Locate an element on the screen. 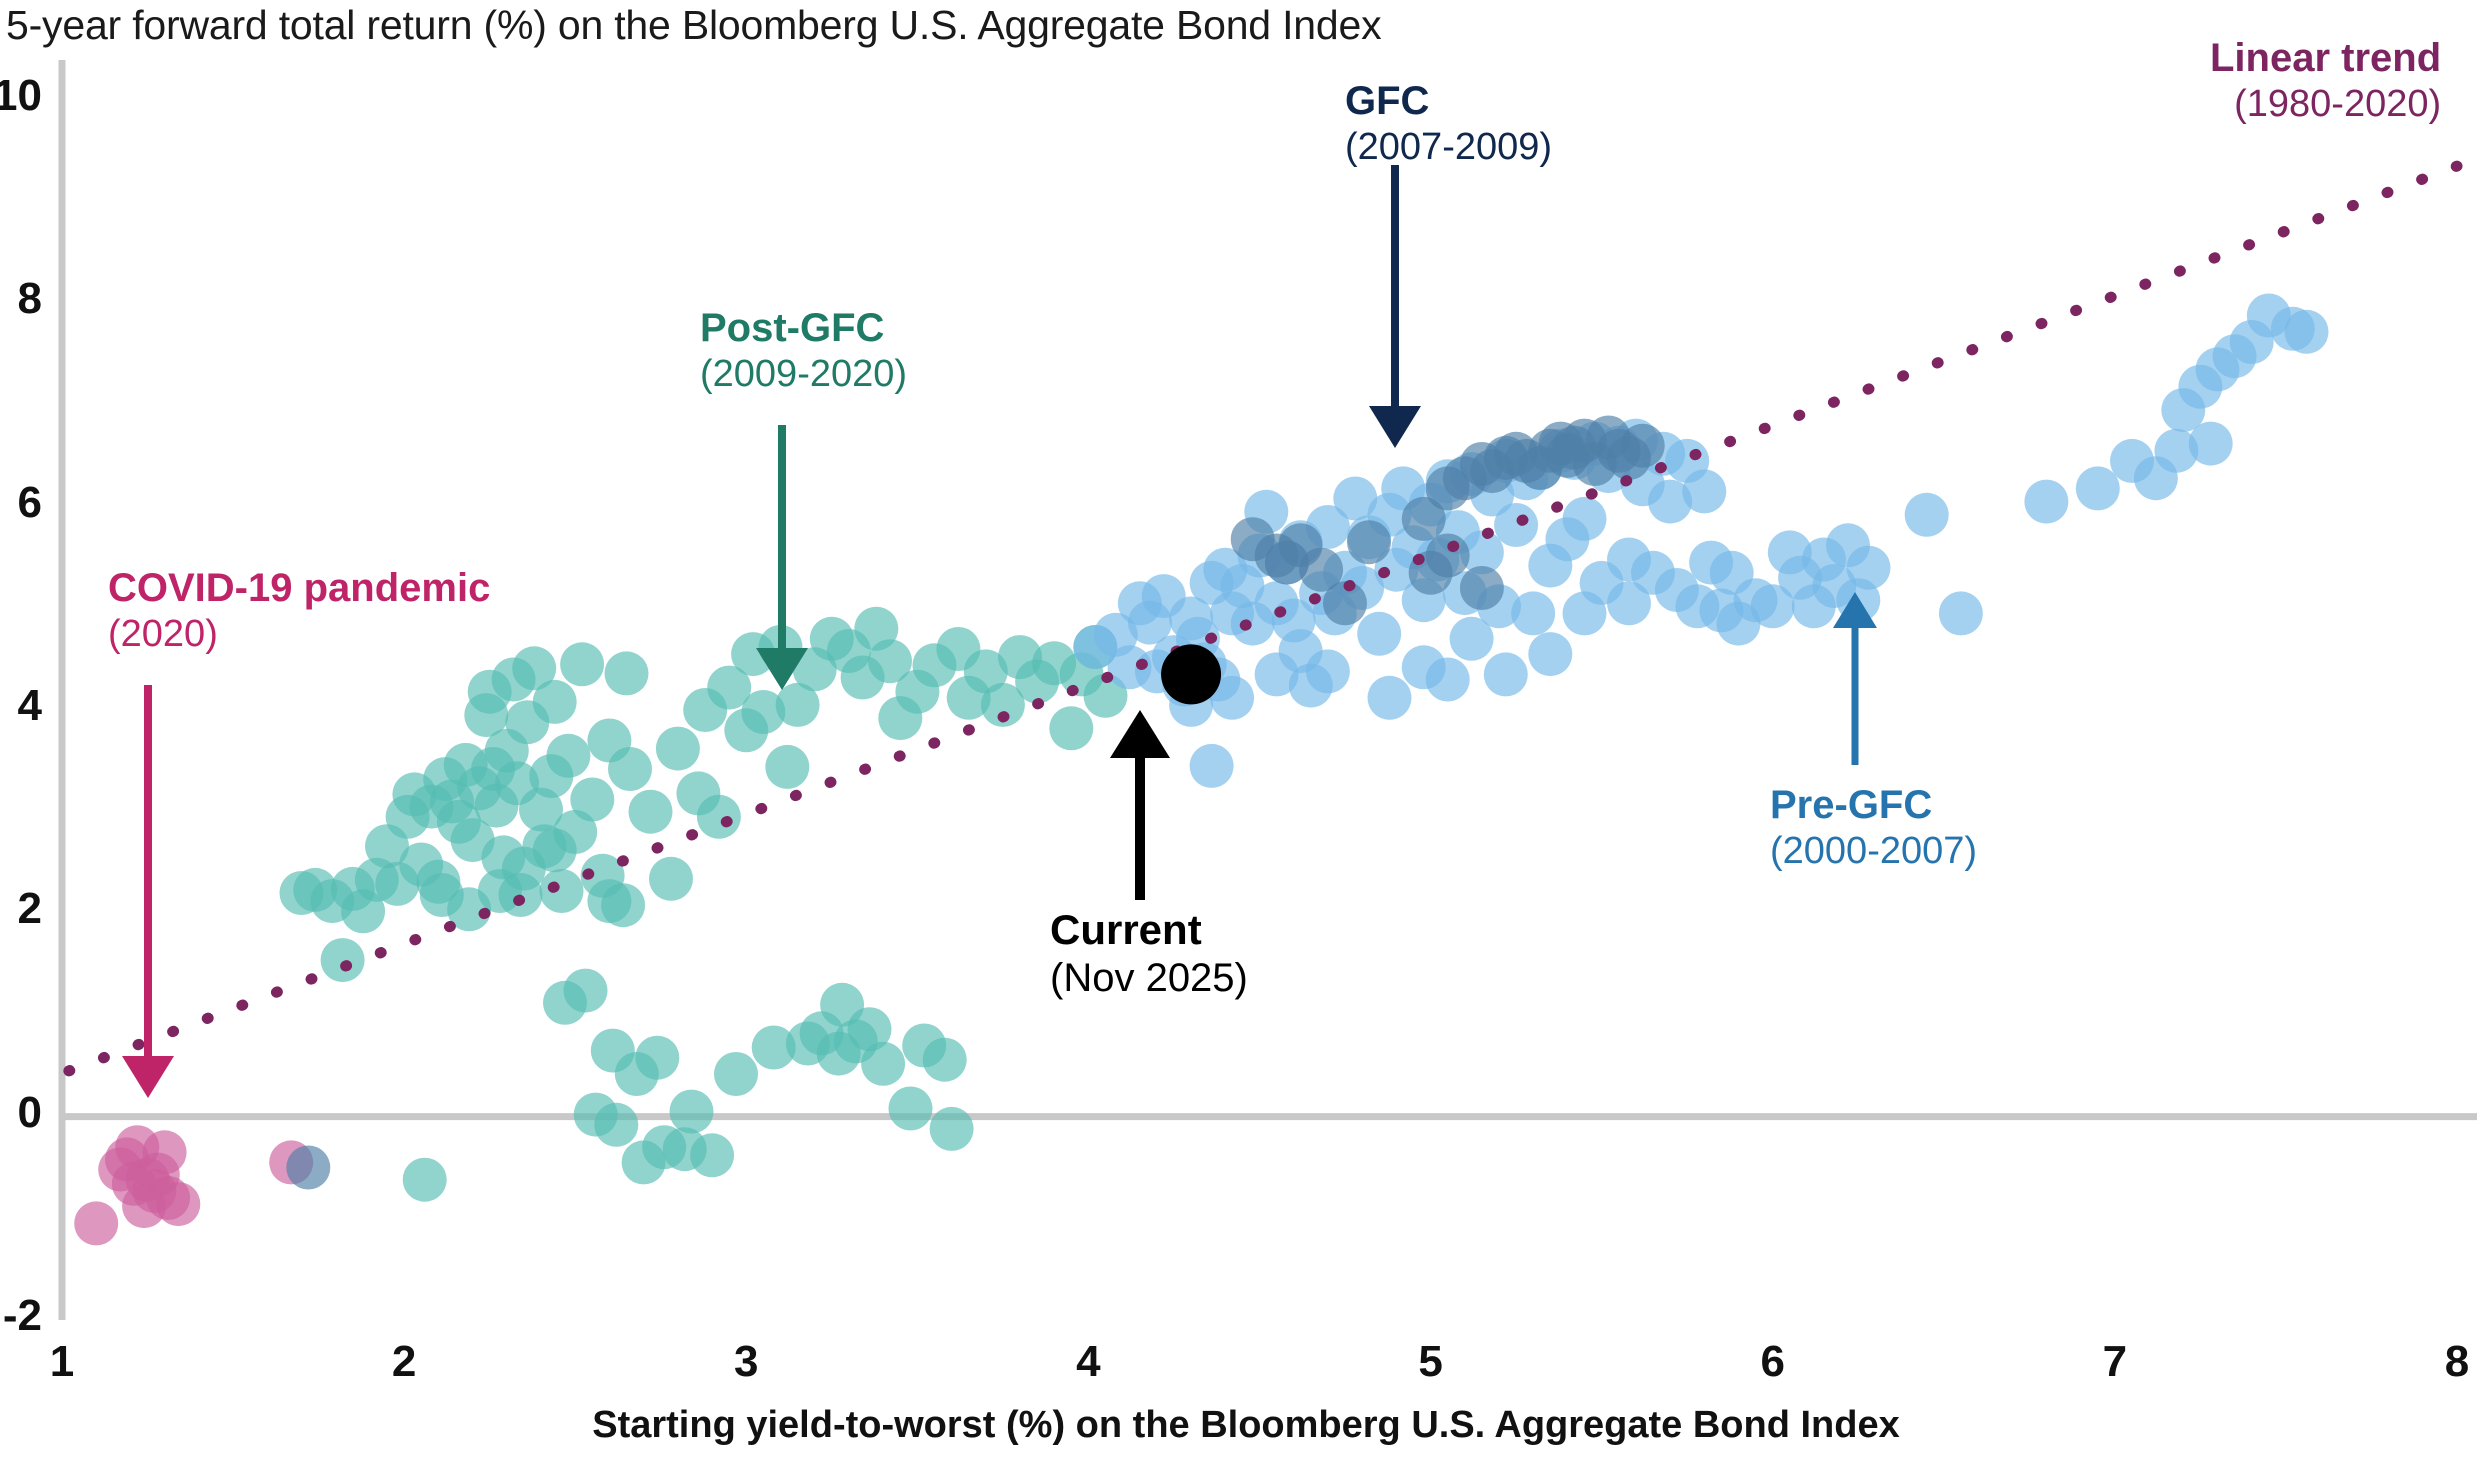  x-tick-label: 8 is located at coordinates (2457, 1361).